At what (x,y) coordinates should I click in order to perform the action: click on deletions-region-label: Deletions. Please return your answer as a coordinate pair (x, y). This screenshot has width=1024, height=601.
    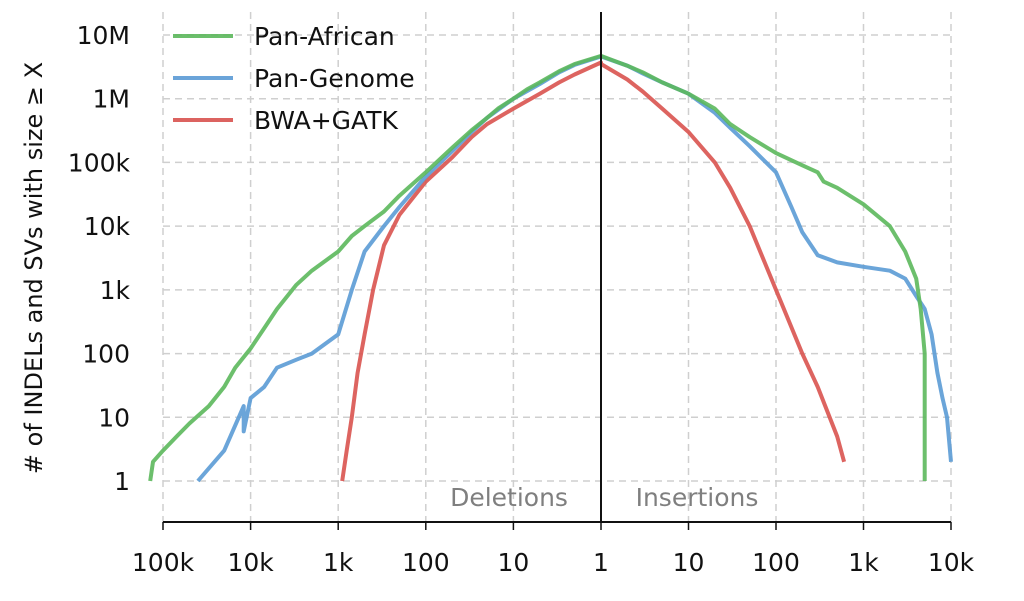
    Looking at the image, I should click on (509, 497).